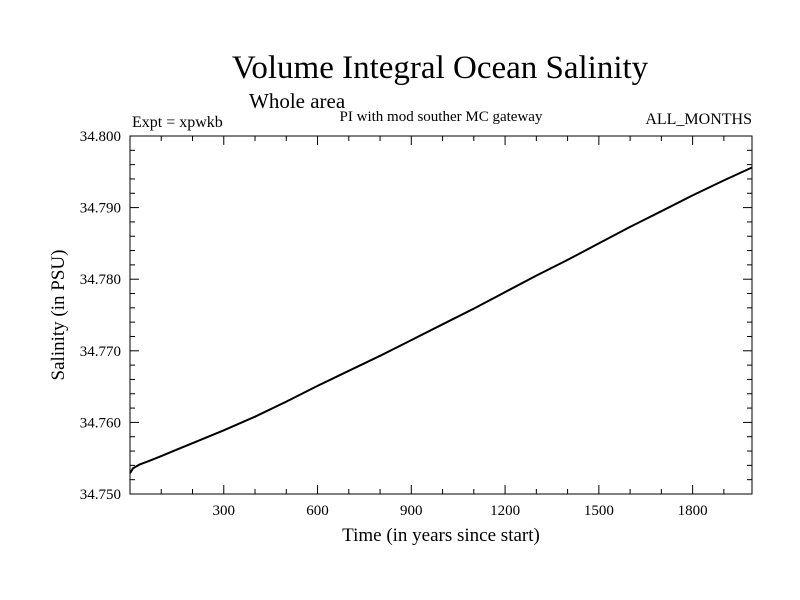 This screenshot has height=600, width=800. Describe the element at coordinates (440, 68) in the screenshot. I see `chart-title: Volume Integral Ocean Salinity` at that location.